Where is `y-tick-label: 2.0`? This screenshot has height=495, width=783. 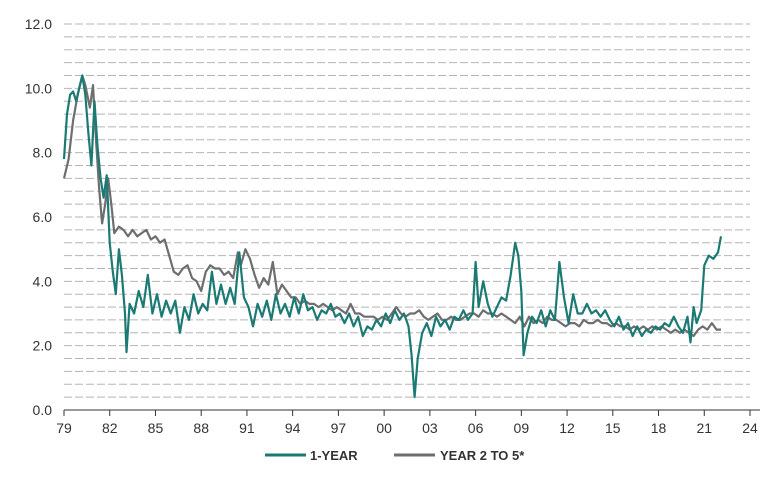 y-tick-label: 2.0 is located at coordinates (43, 346).